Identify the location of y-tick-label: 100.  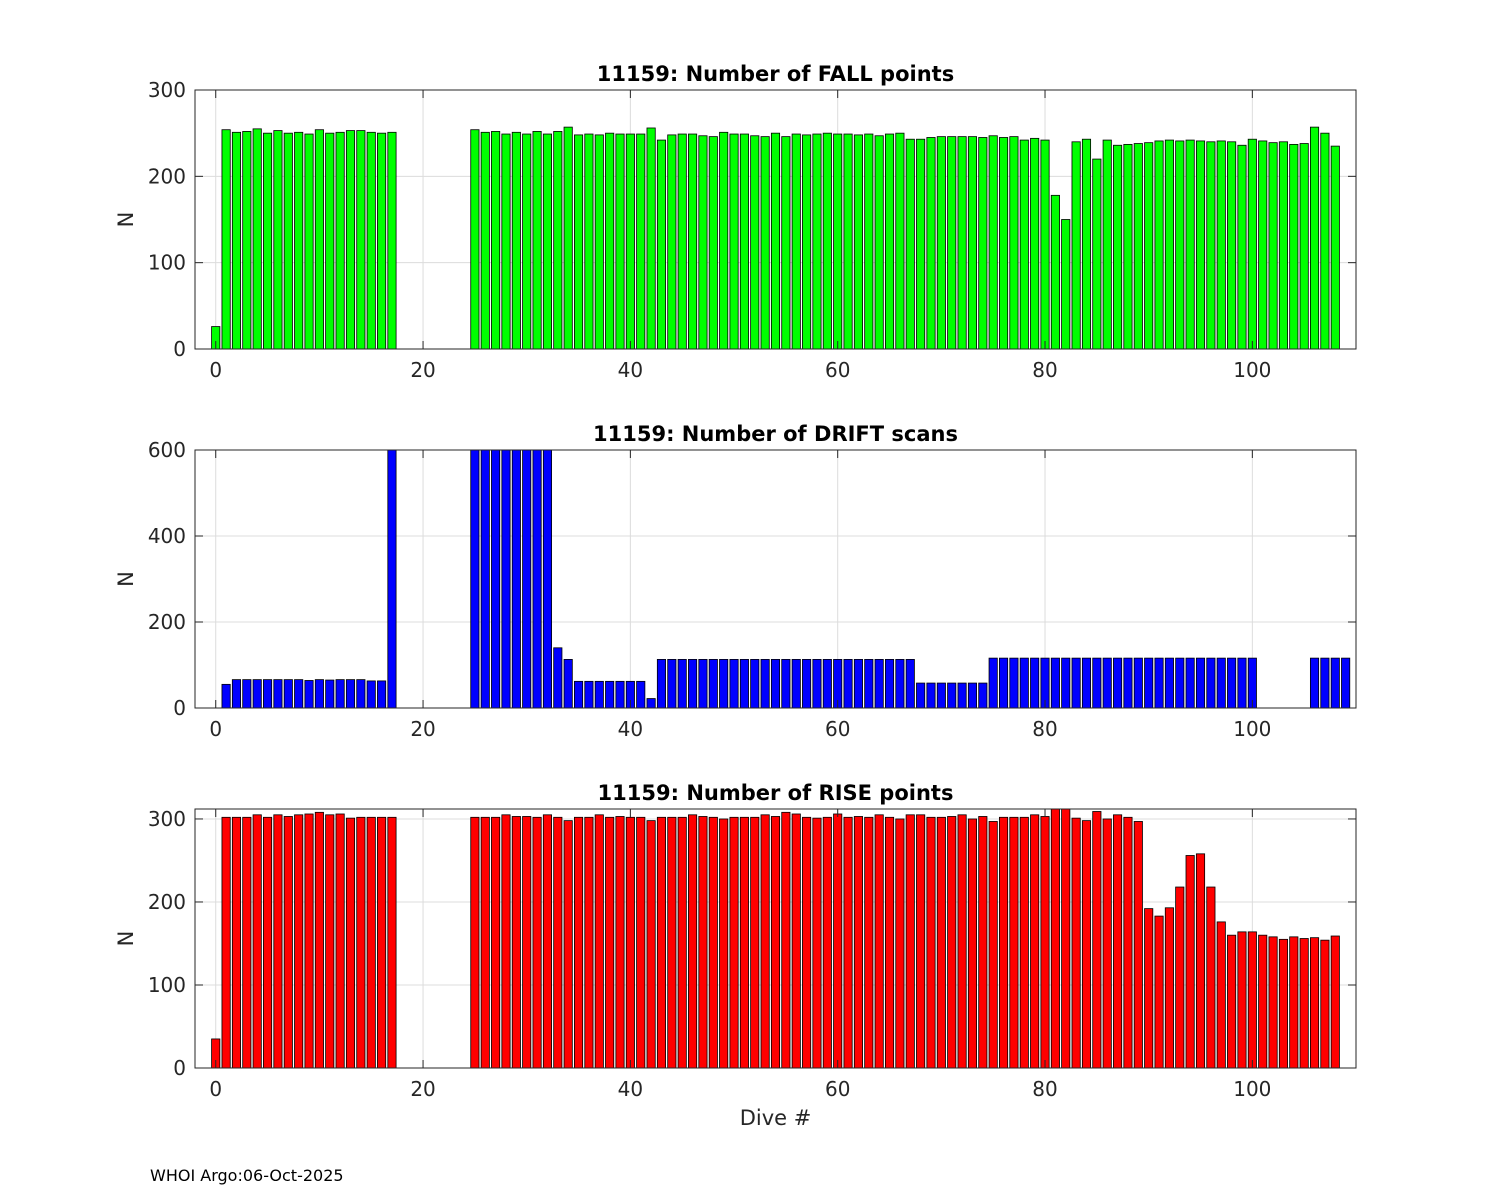
(167, 263).